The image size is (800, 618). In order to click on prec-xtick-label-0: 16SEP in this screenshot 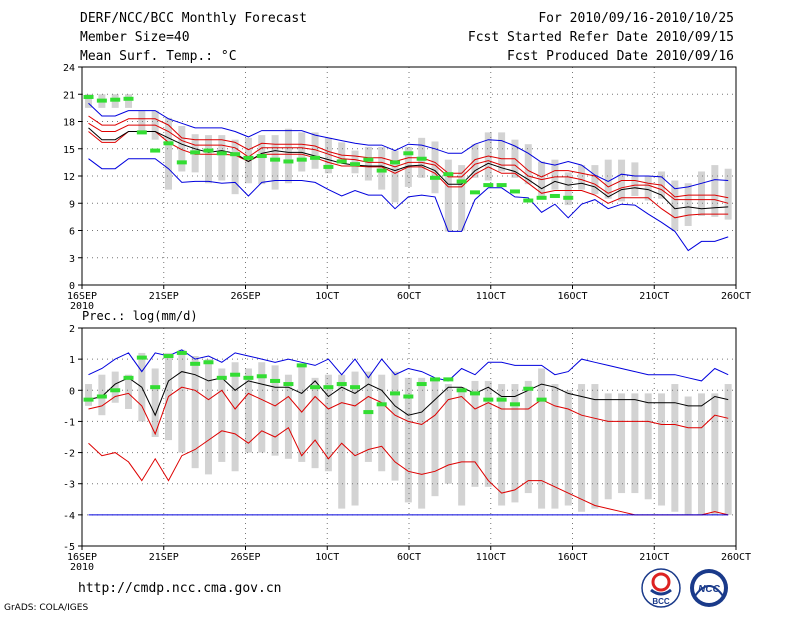, I will do `click(82, 557)`.